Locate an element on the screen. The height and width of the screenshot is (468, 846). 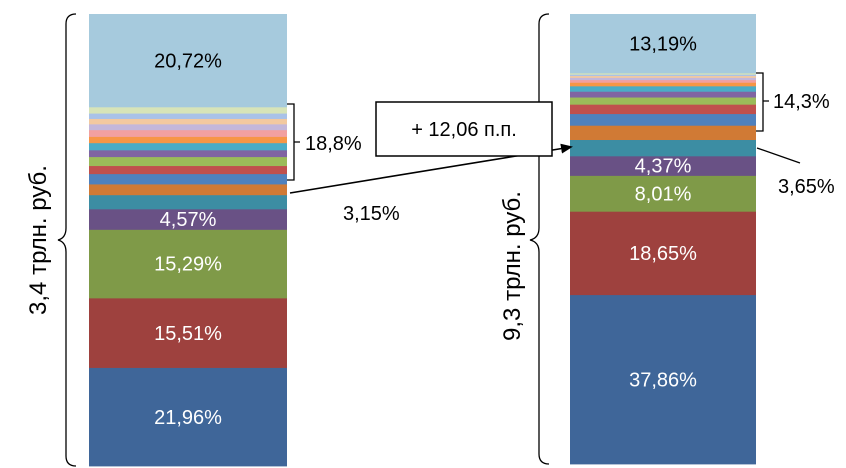
bar2-segment-label-18: 13,19% is located at coordinates (663, 44).